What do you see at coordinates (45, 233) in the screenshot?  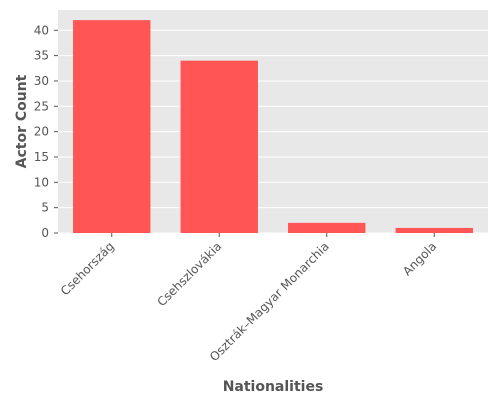 I see `y-tick-label: 0` at bounding box center [45, 233].